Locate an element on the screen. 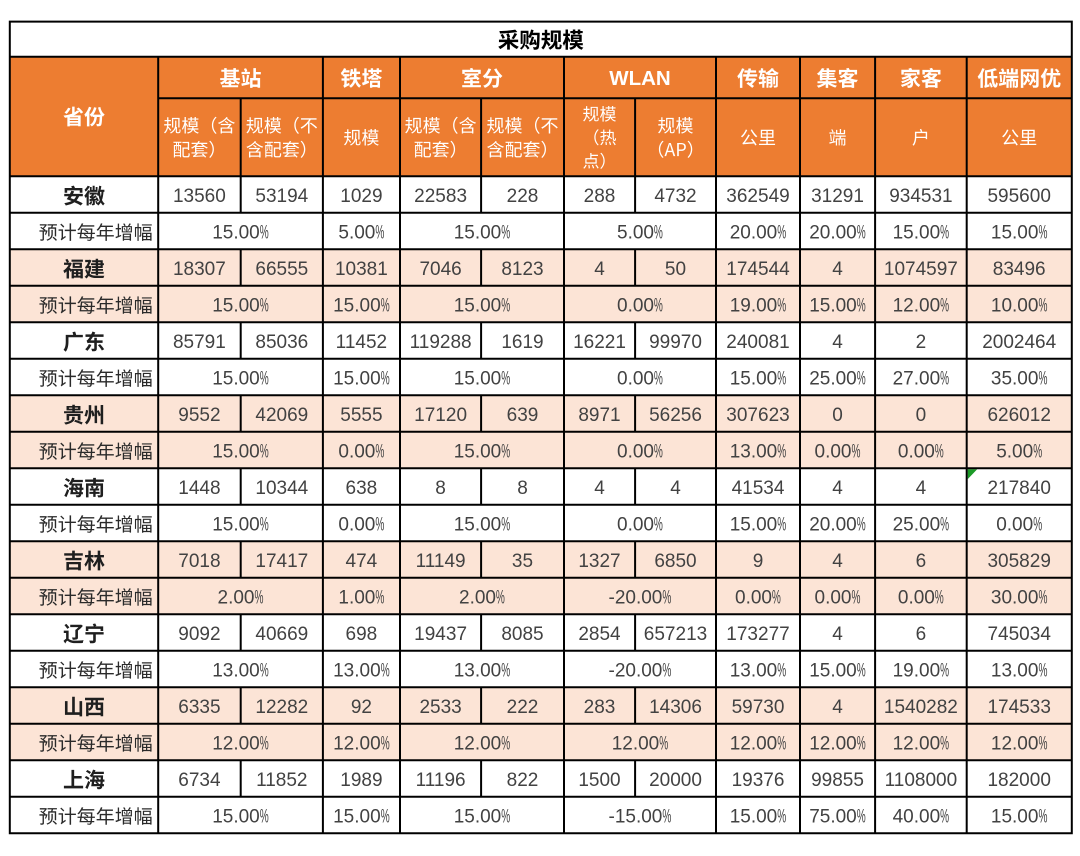 This screenshot has width=1080, height=856. svg-text: 7046 is located at coordinates (440, 269).